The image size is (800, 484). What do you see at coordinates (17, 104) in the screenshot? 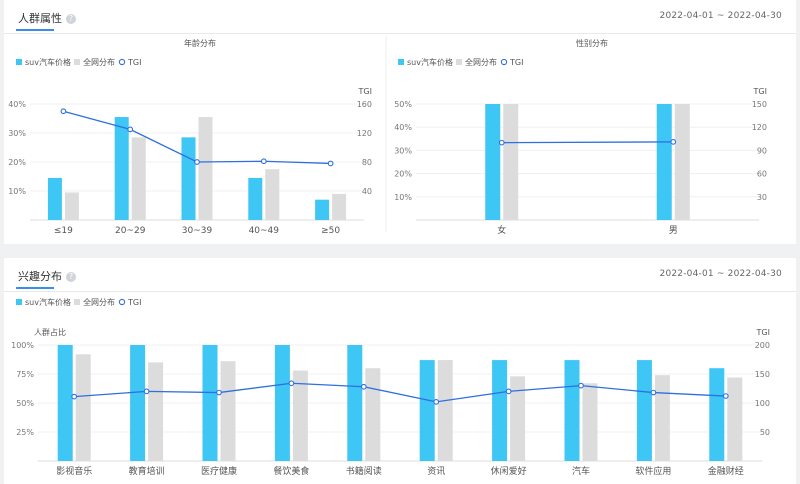
I see `y-tick-label: 40%` at bounding box center [17, 104].